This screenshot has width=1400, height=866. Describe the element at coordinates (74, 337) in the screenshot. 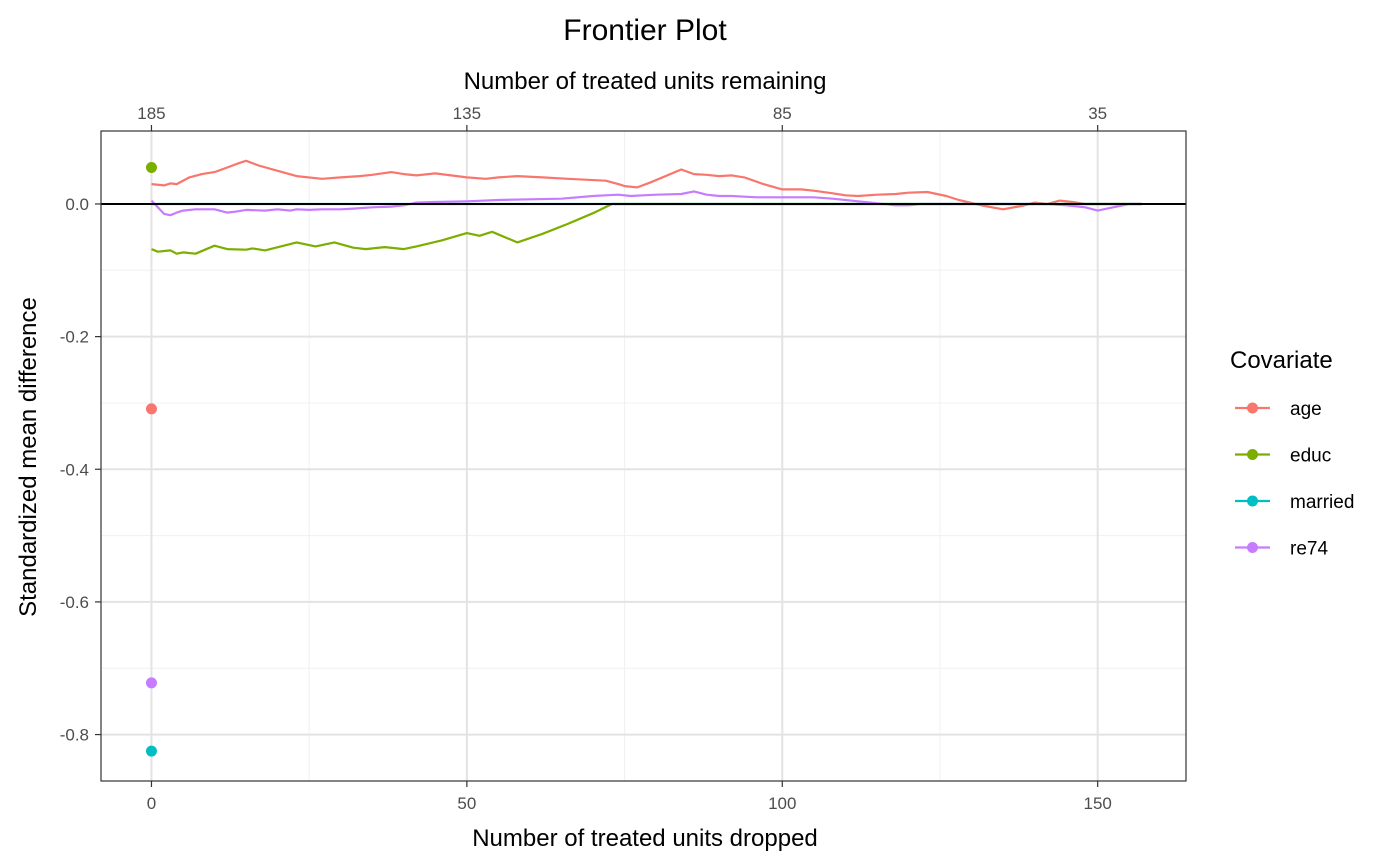

I see `y-tick-label: -0.2` at that location.